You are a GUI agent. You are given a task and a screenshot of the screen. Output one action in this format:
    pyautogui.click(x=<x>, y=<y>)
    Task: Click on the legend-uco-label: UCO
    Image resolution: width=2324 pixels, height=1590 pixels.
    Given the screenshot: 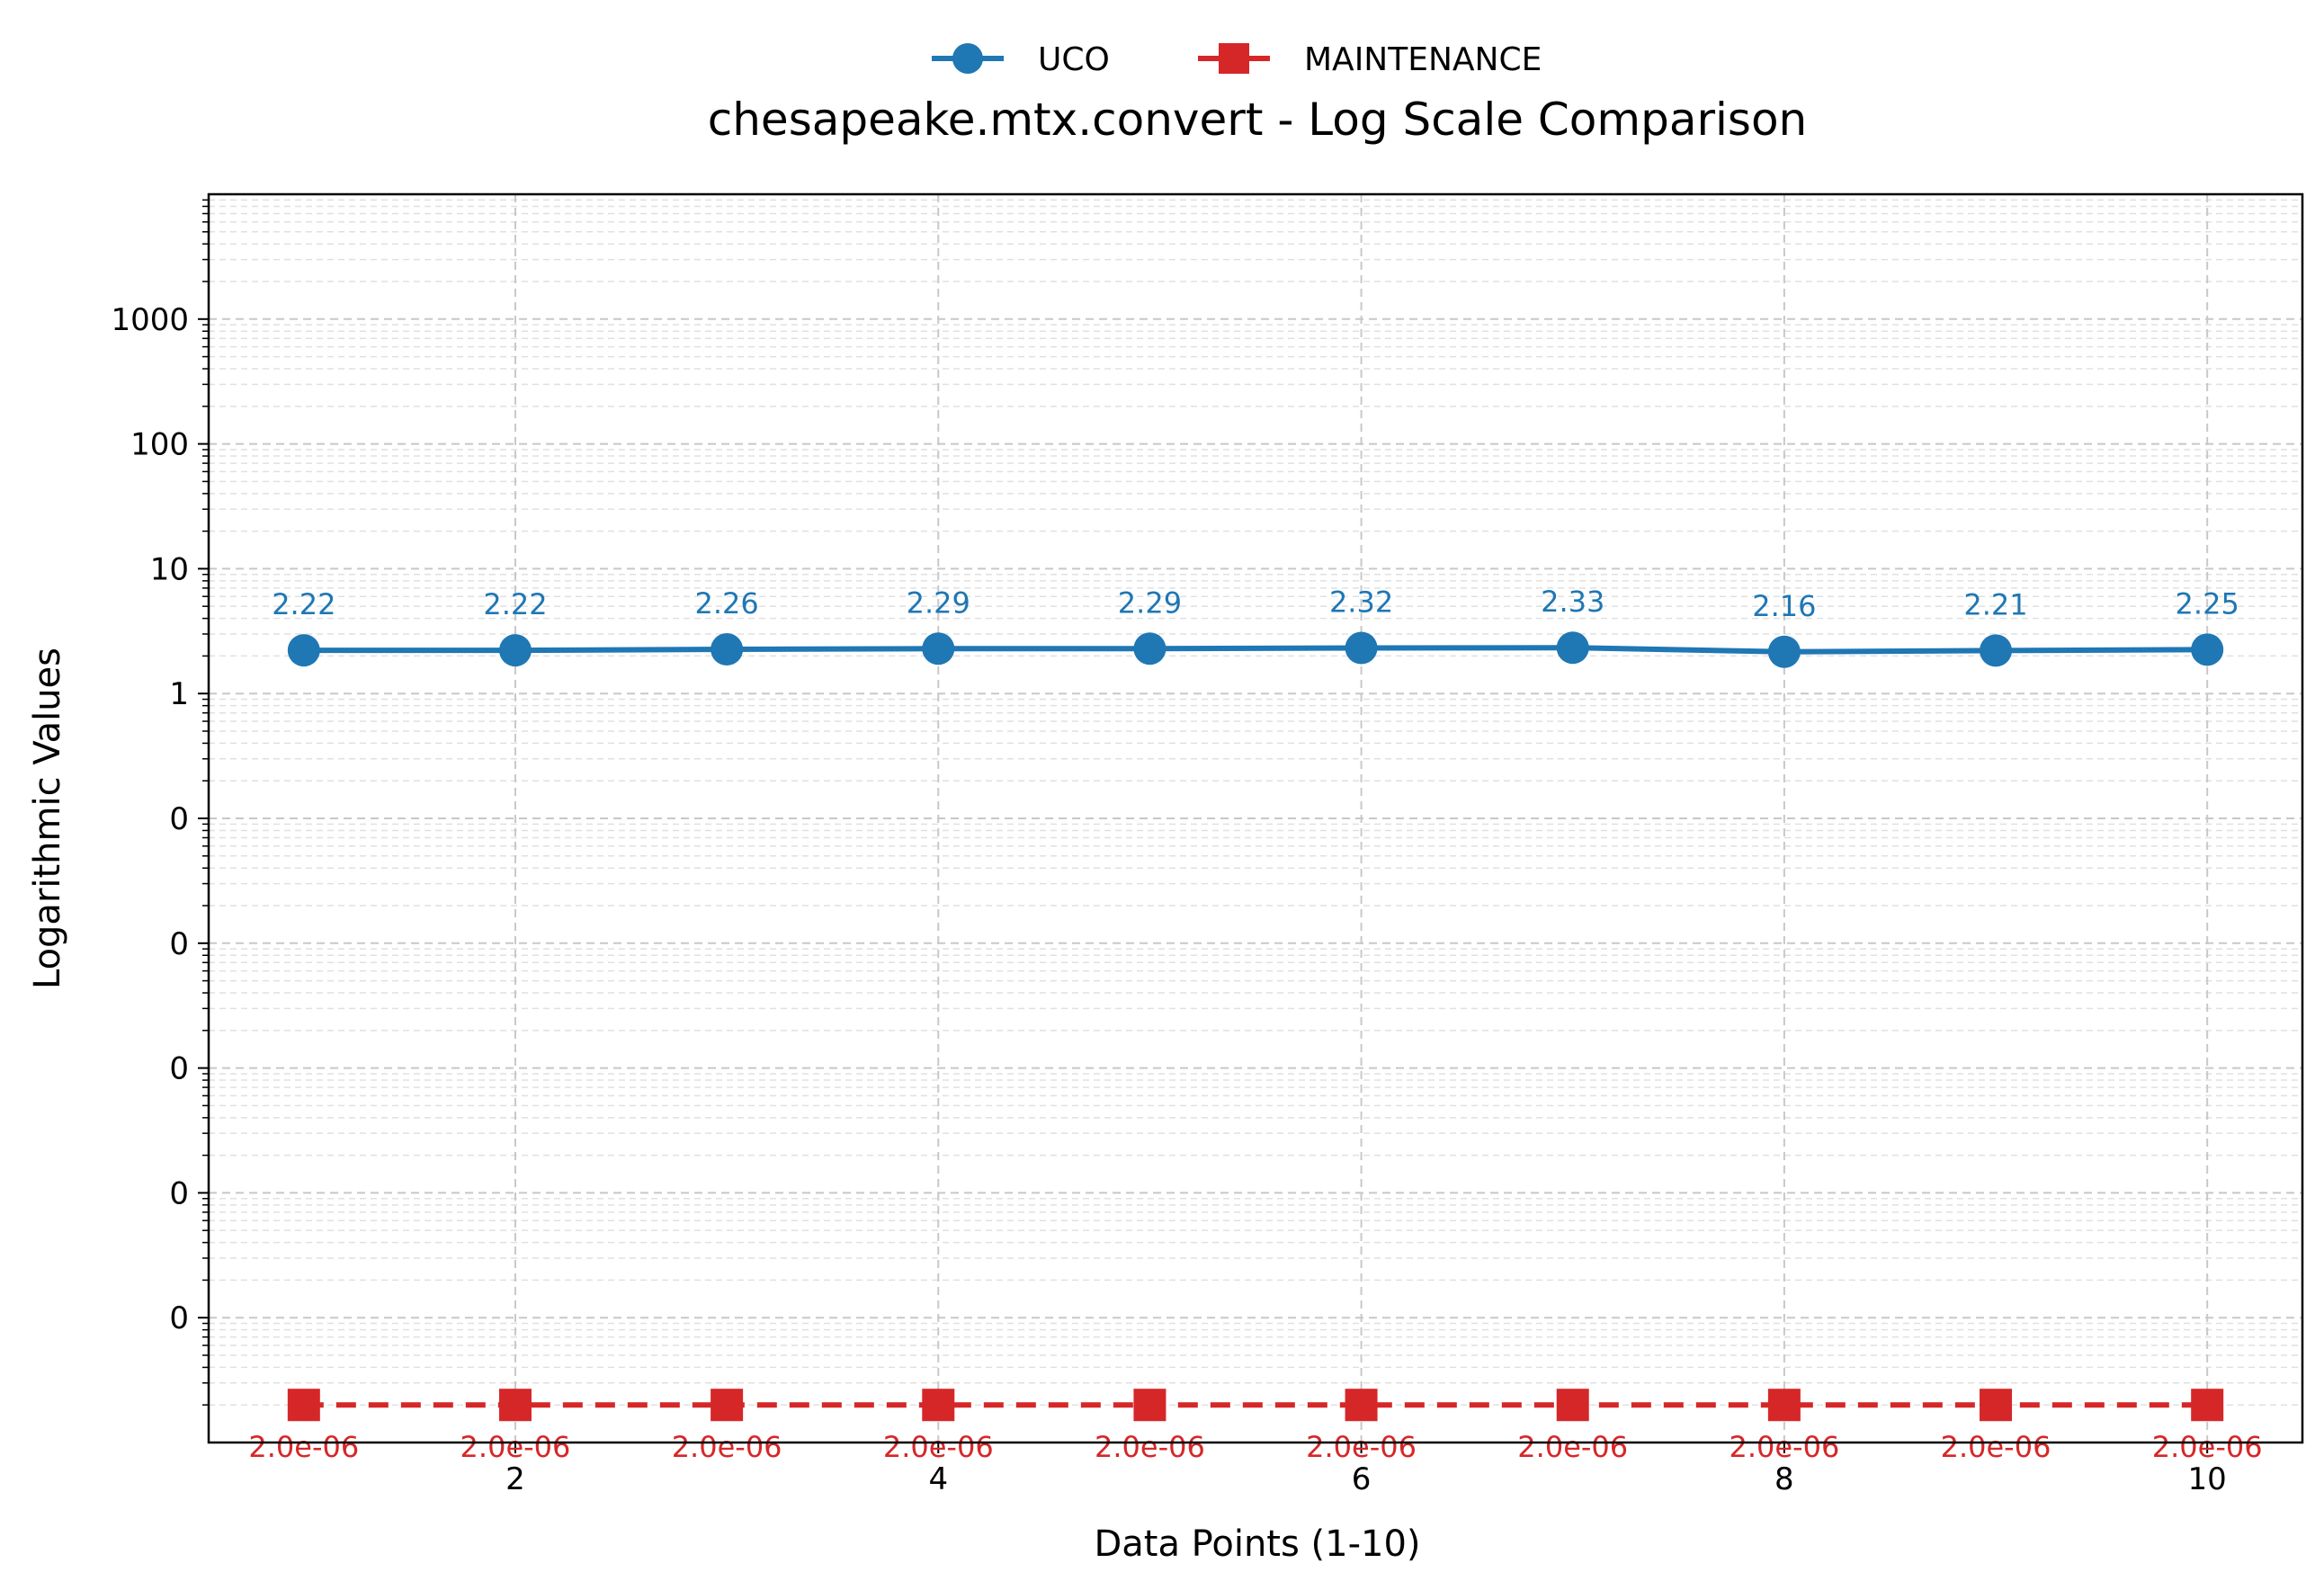 What is the action you would take?
    pyautogui.click(x=1074, y=59)
    